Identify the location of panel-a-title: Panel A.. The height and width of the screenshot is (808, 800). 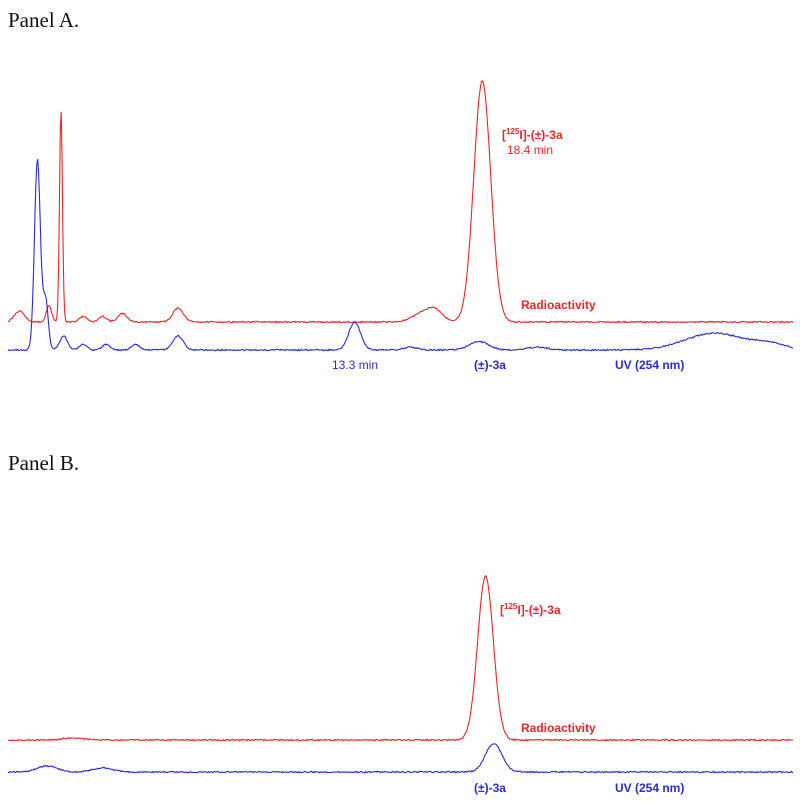
(44, 20).